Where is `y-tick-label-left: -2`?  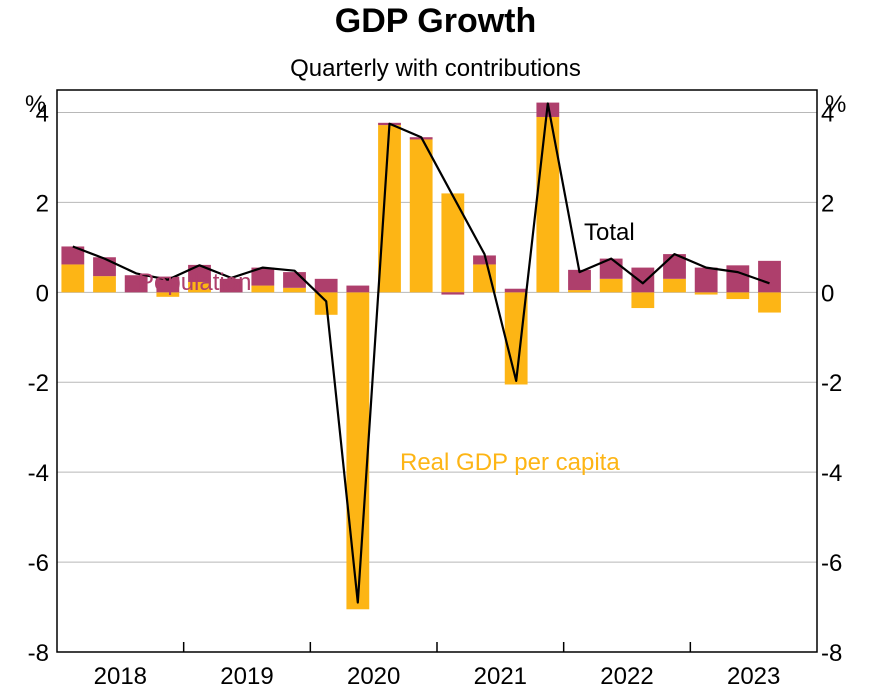
y-tick-label-left: -2 is located at coordinates (38, 383).